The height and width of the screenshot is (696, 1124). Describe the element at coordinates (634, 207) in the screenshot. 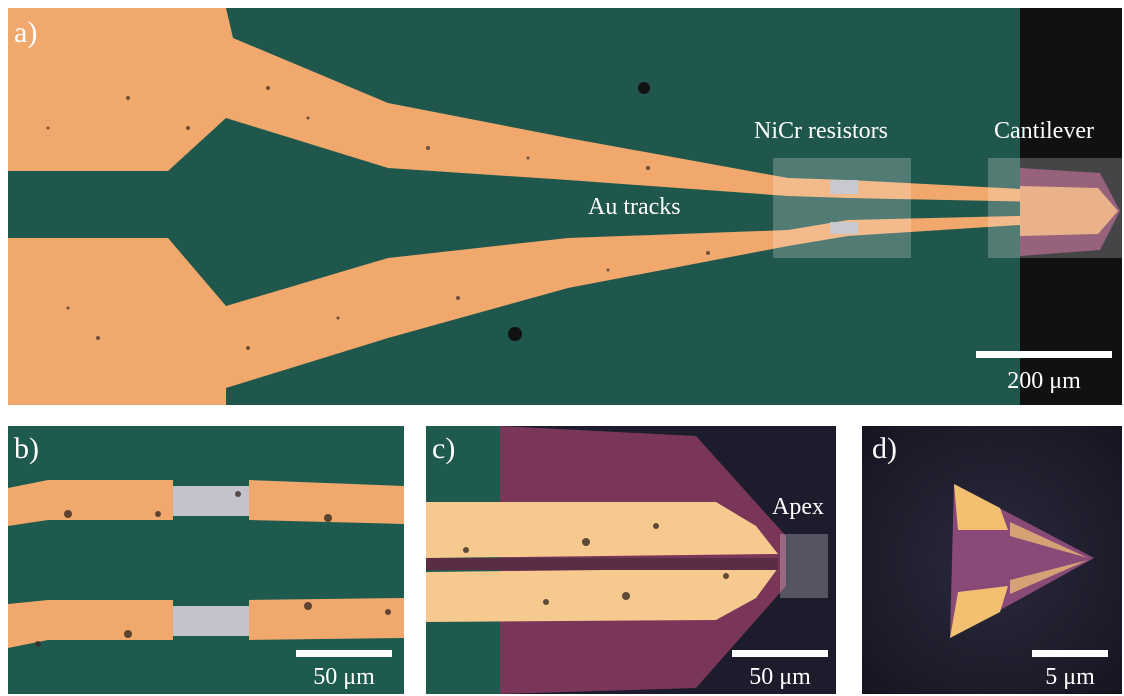

I see `annotation-au-tracks: Au tracks` at that location.